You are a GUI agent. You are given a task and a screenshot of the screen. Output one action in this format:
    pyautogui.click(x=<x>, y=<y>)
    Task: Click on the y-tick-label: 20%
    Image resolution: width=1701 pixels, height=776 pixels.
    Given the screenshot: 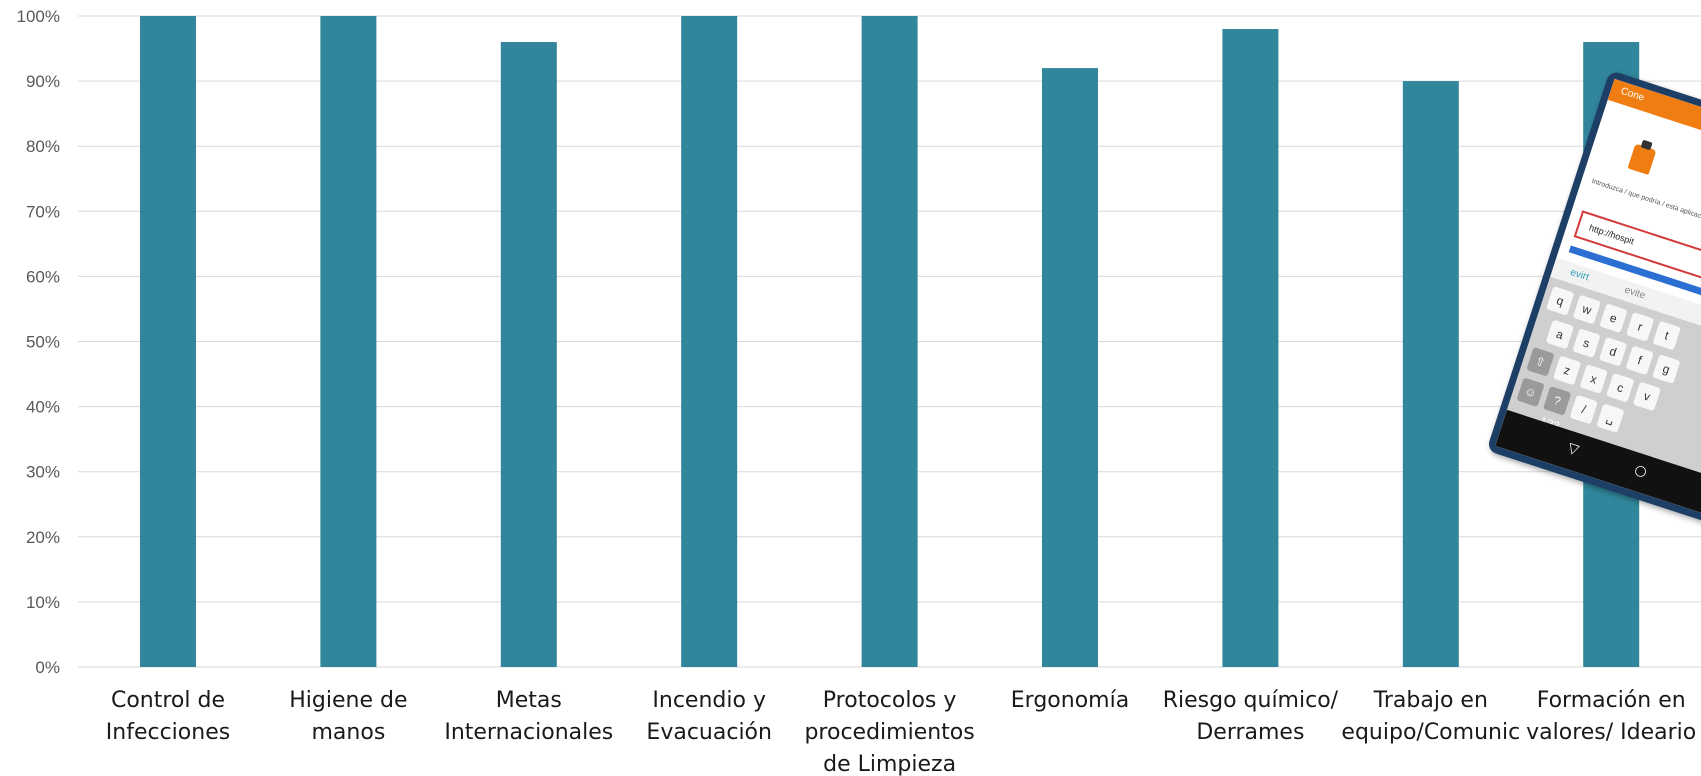 What is the action you would take?
    pyautogui.click(x=43, y=537)
    